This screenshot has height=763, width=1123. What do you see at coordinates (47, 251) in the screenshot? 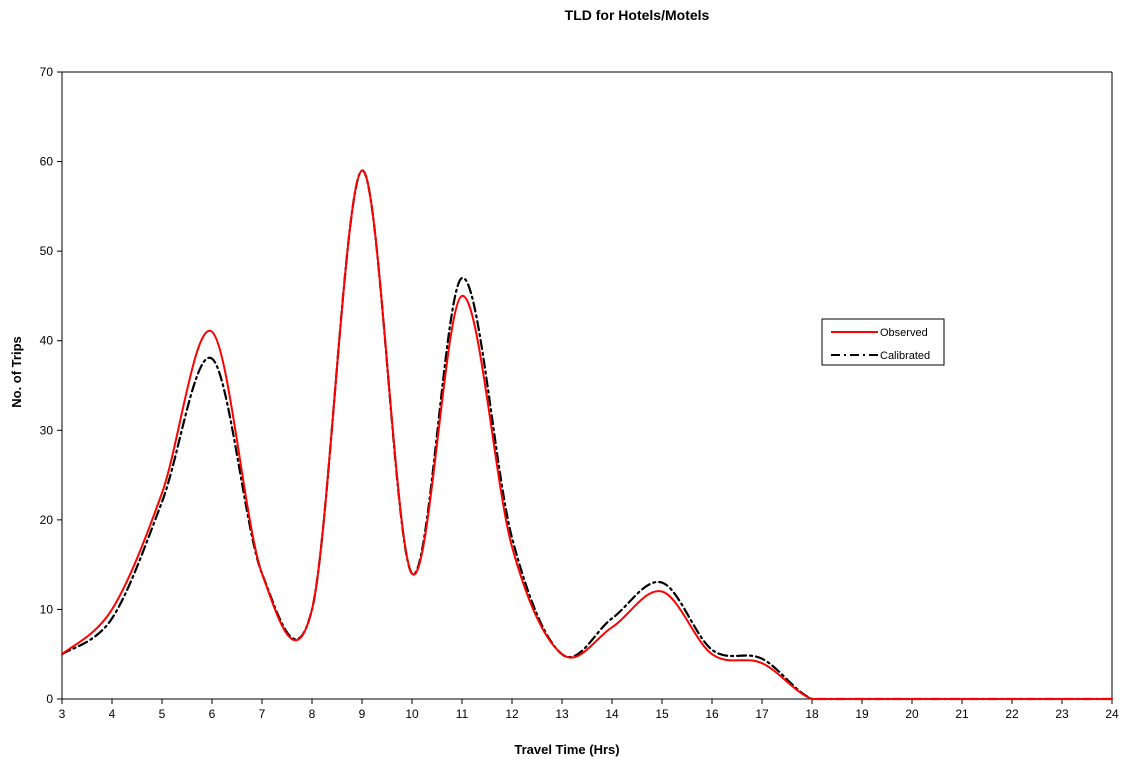
I see `y-tick-label: 50` at bounding box center [47, 251].